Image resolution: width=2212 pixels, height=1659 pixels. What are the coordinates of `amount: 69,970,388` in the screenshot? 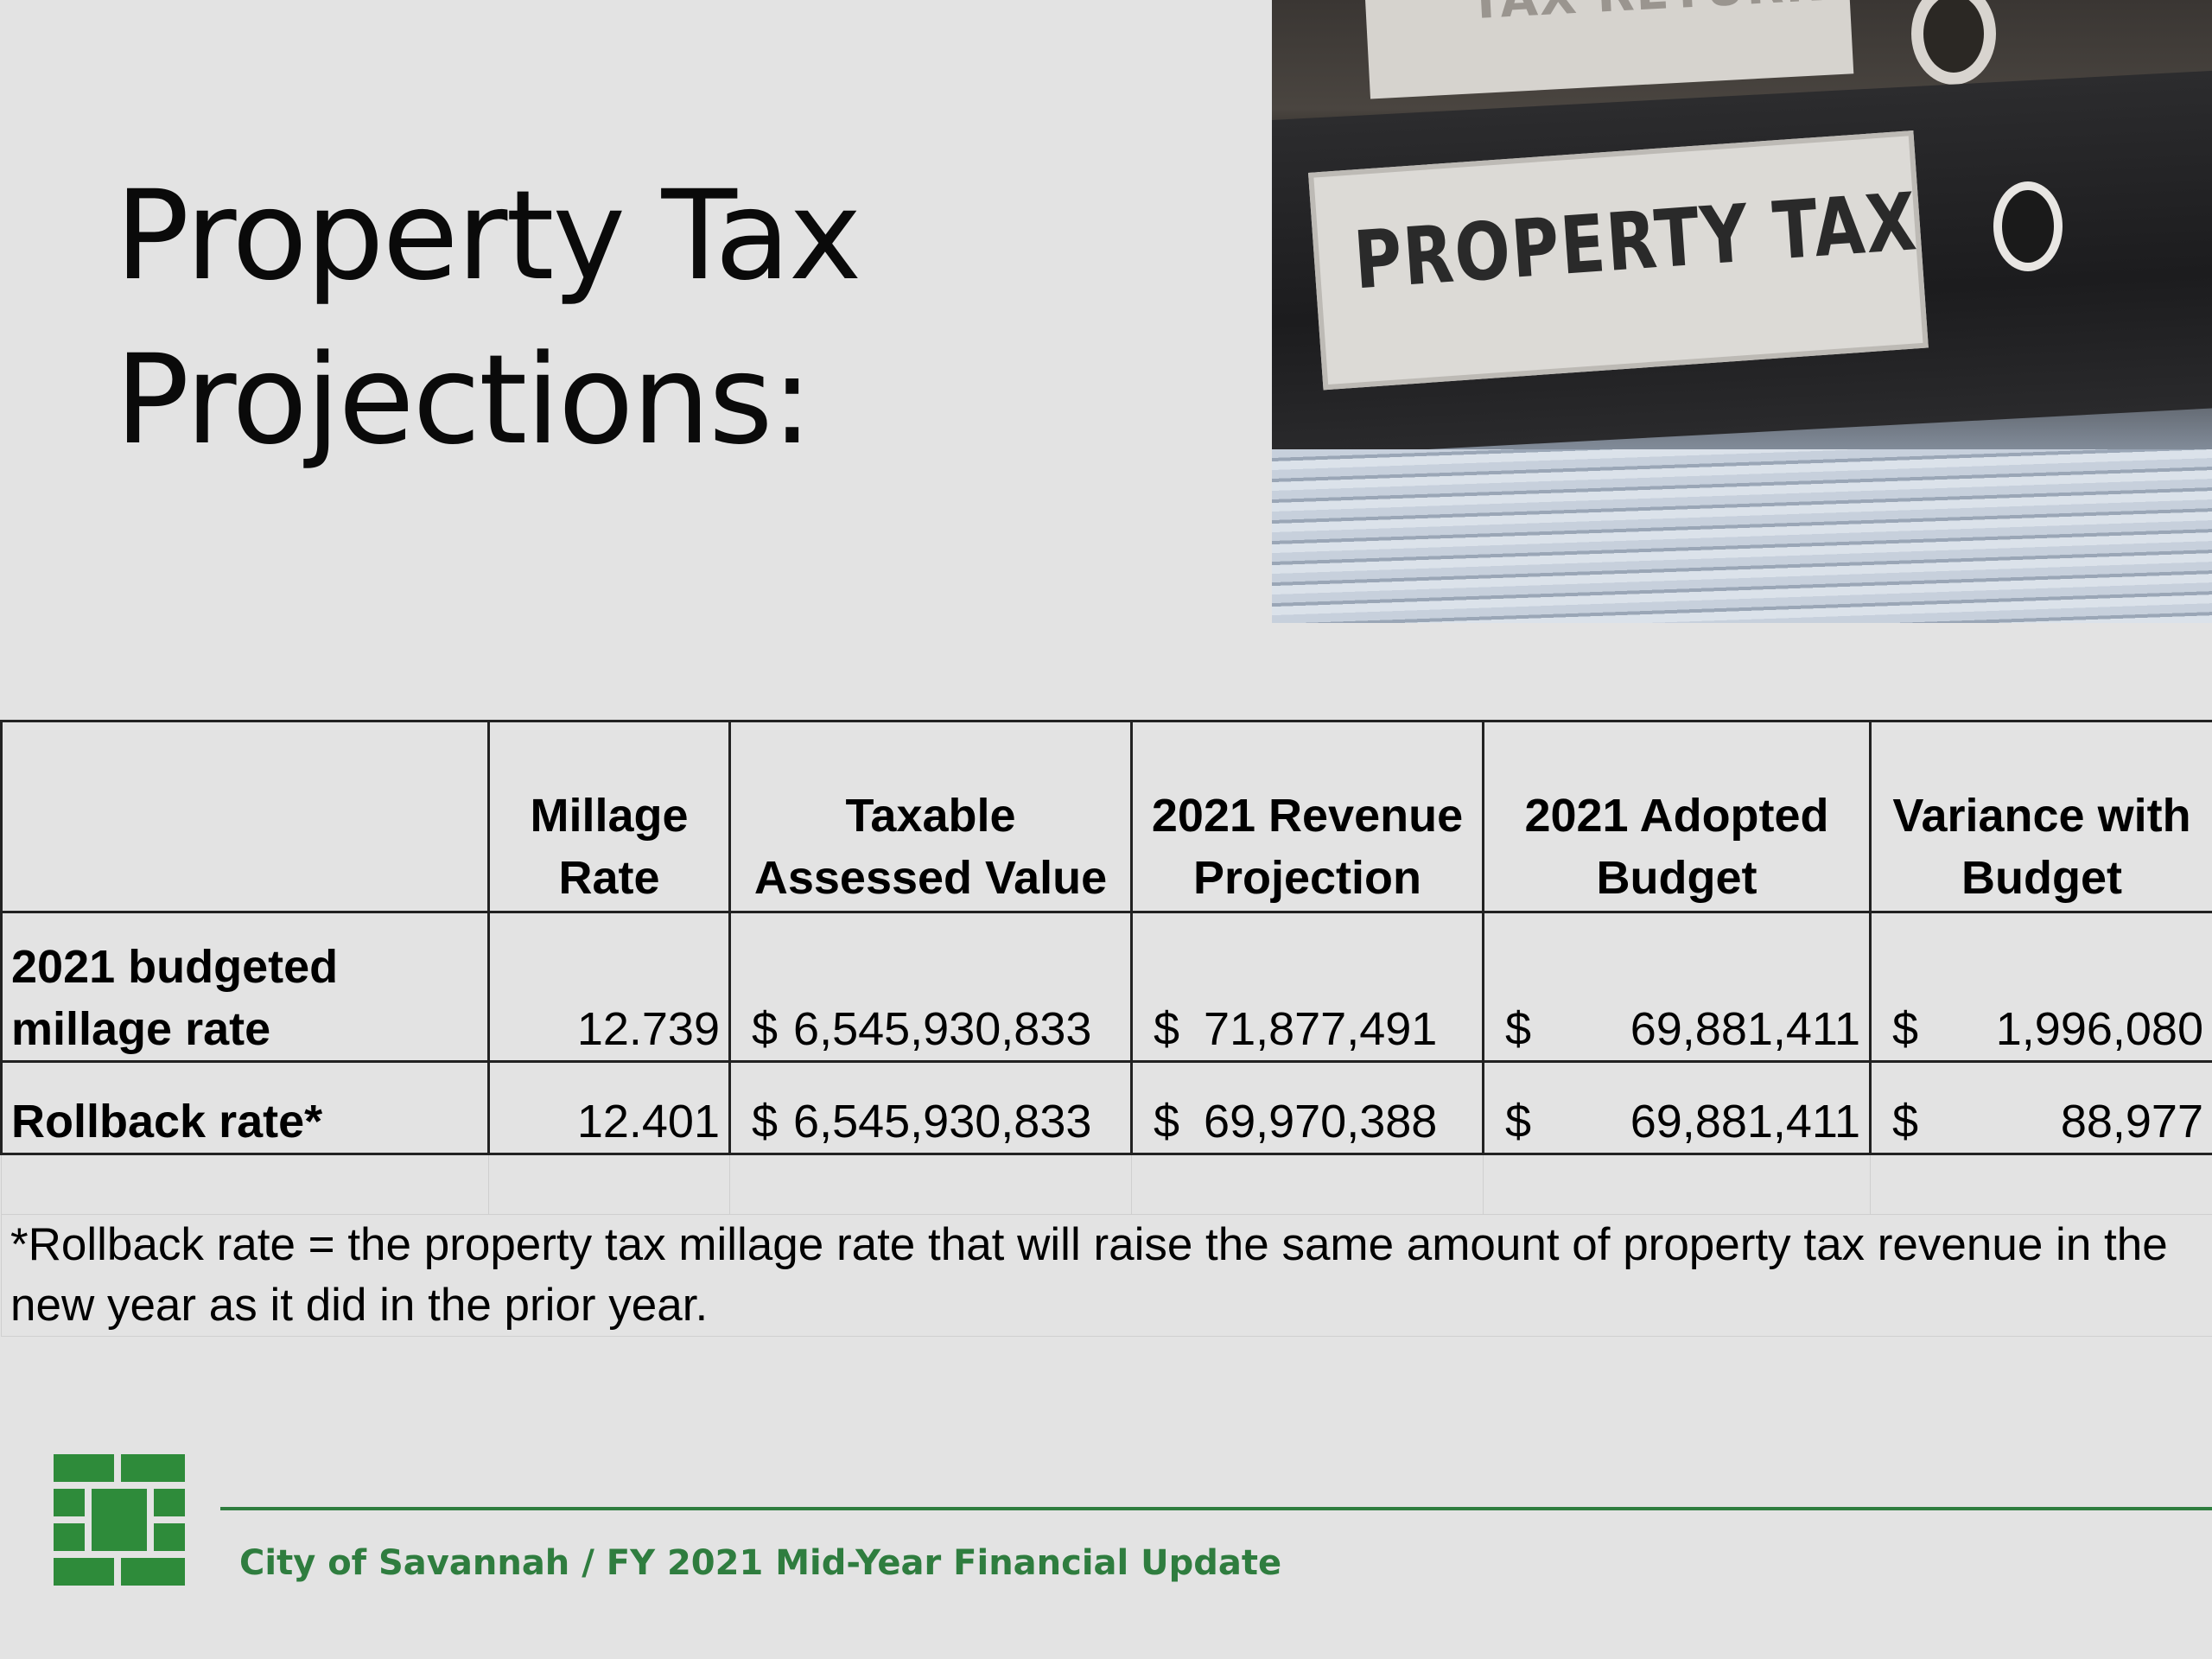 It's located at (1321, 1121).